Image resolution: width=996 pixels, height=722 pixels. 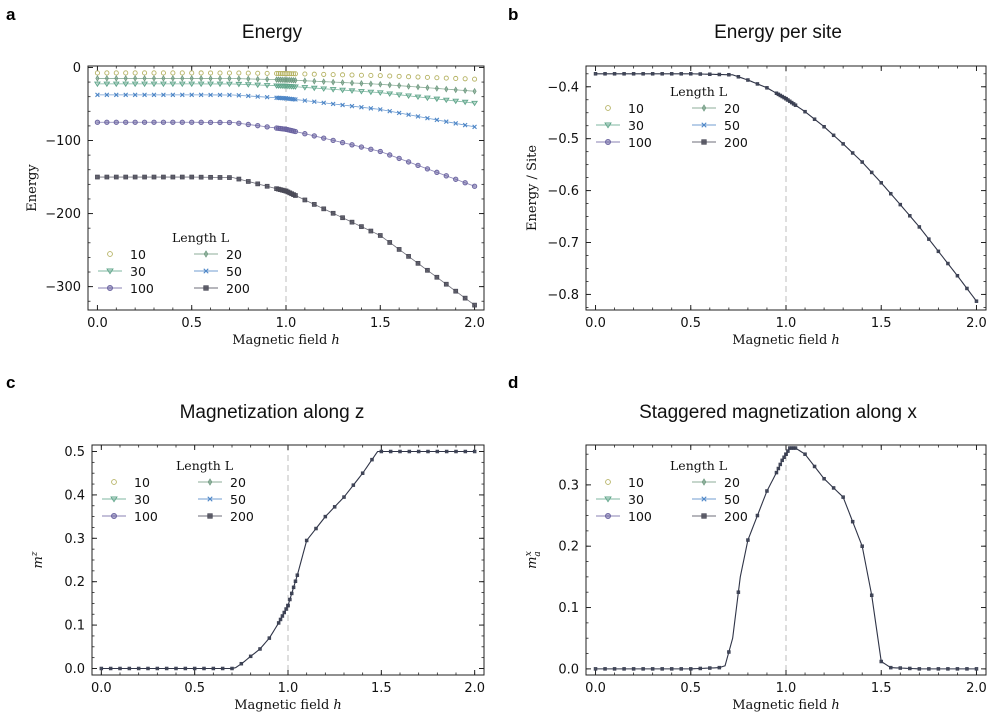 What do you see at coordinates (146, 516) in the screenshot?
I see `legend-label: 100` at bounding box center [146, 516].